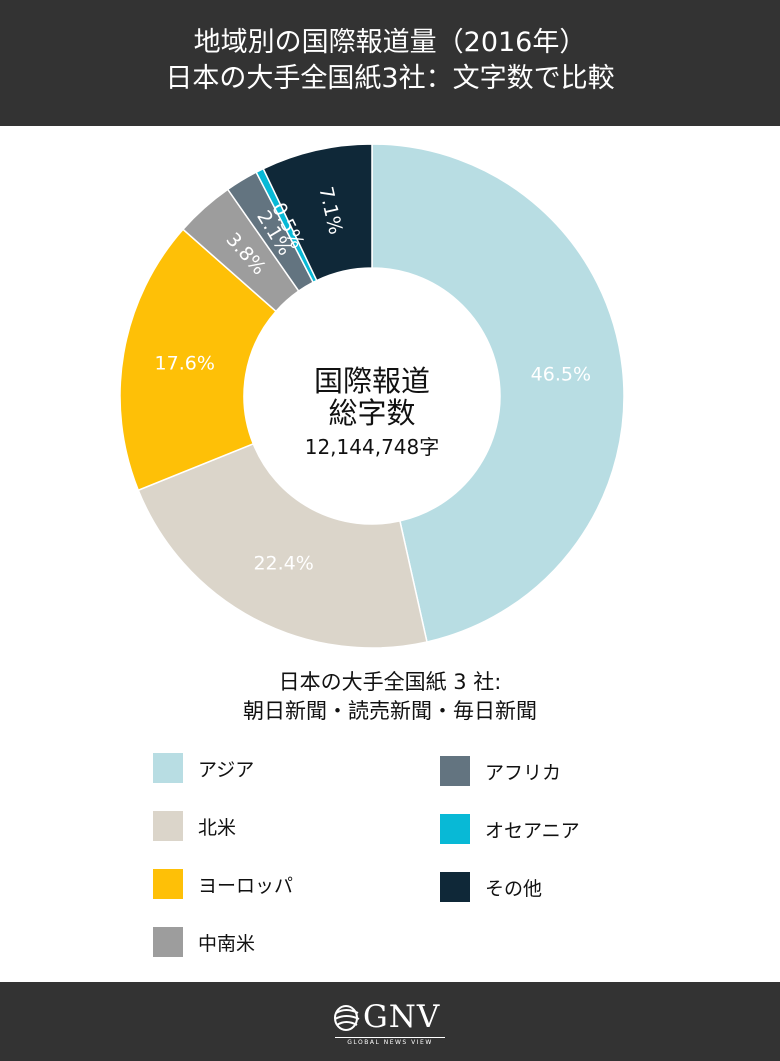 This screenshot has height=1061, width=780. Describe the element at coordinates (523, 773) in the screenshot. I see `legend-label: アフリカ` at that location.